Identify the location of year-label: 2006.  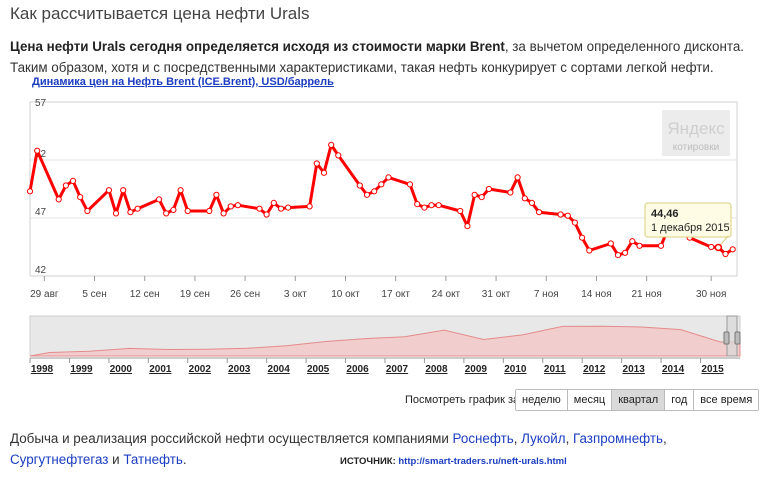
(357, 369).